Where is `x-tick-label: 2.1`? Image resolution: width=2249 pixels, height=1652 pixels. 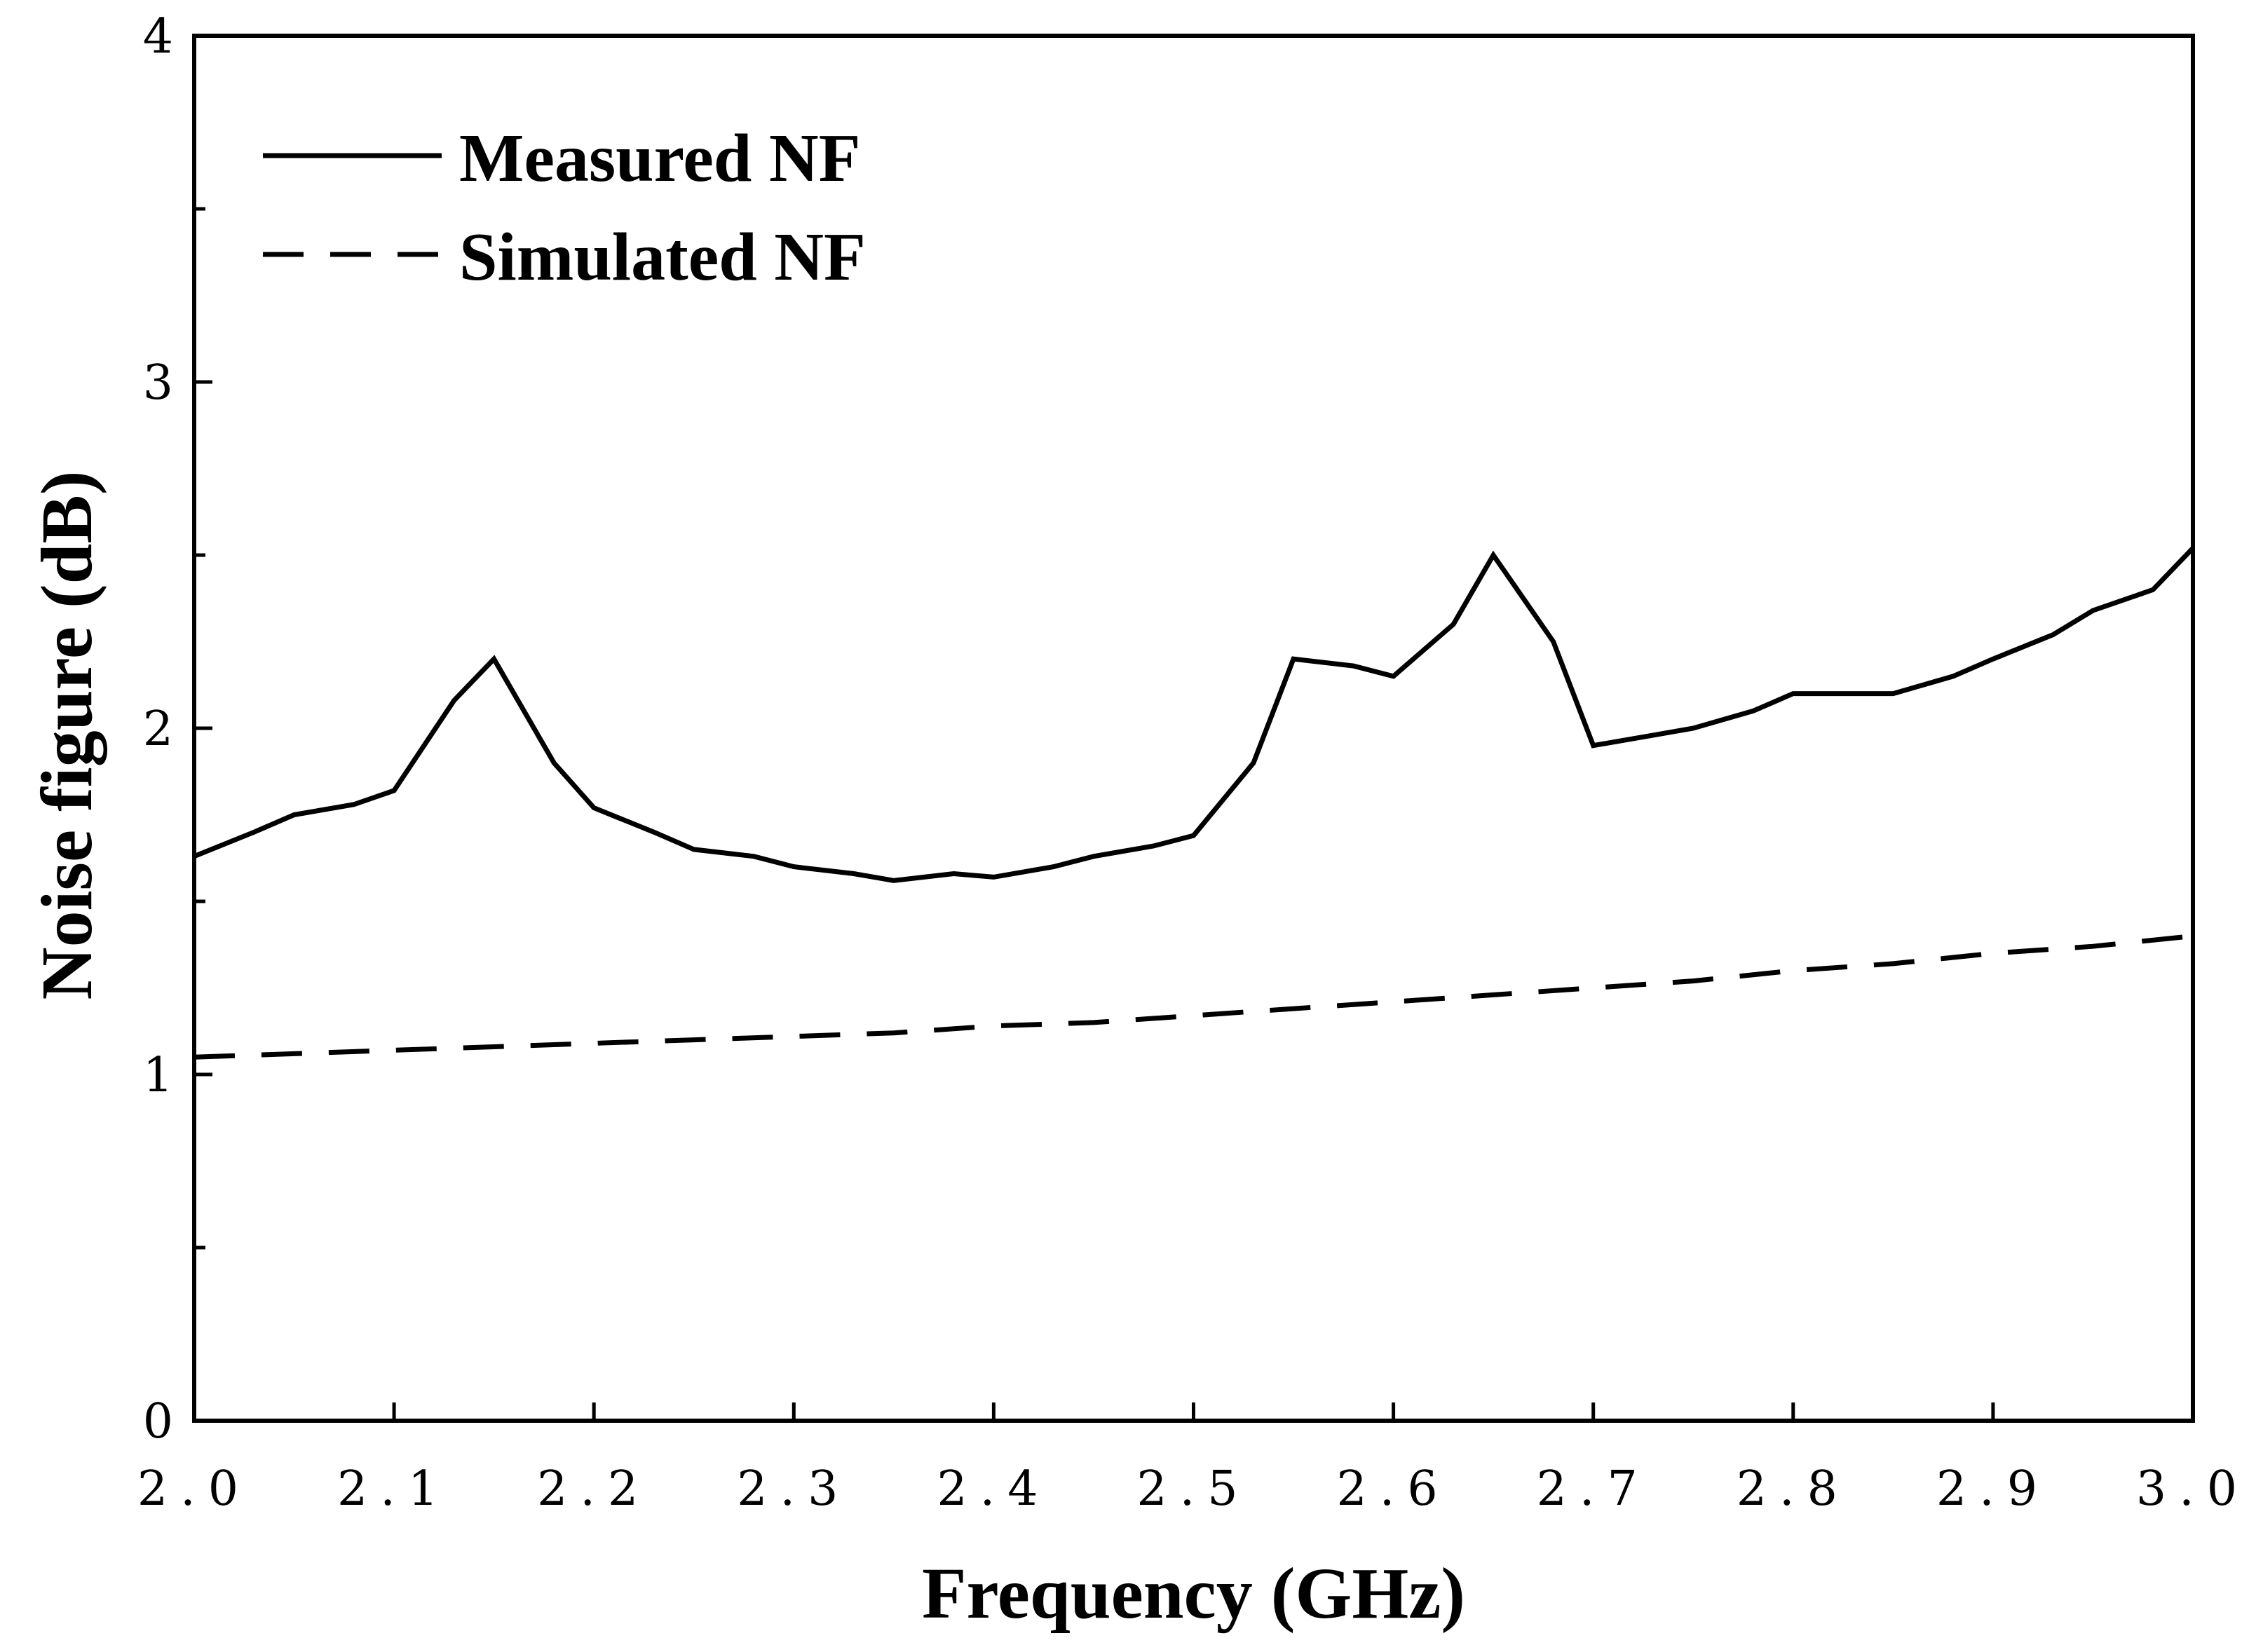
x-tick-label: 2.1 is located at coordinates (394, 1489).